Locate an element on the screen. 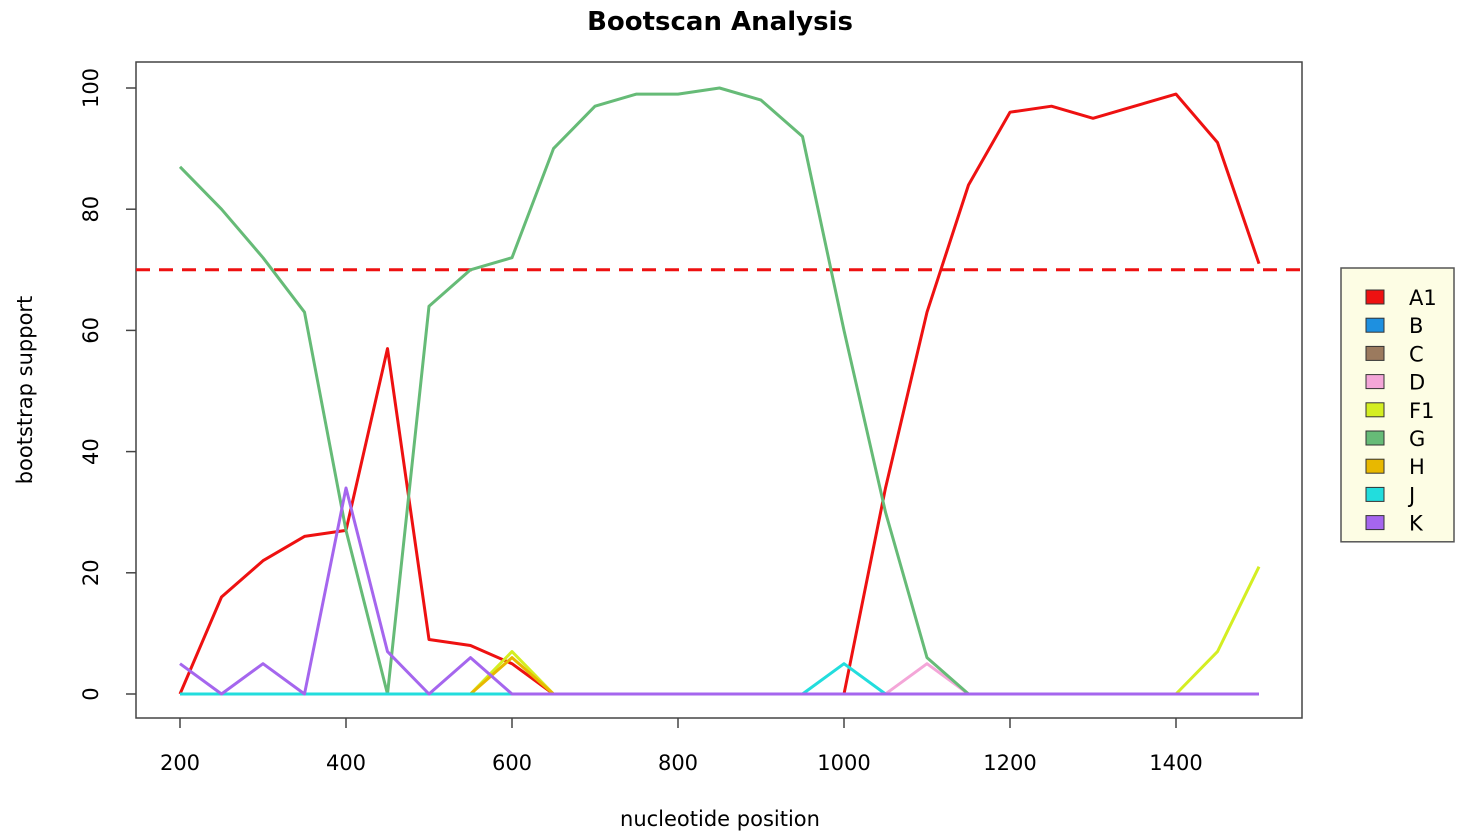 This screenshot has width=1457, height=834. x-axis-label: nucleotide position is located at coordinates (720, 819).